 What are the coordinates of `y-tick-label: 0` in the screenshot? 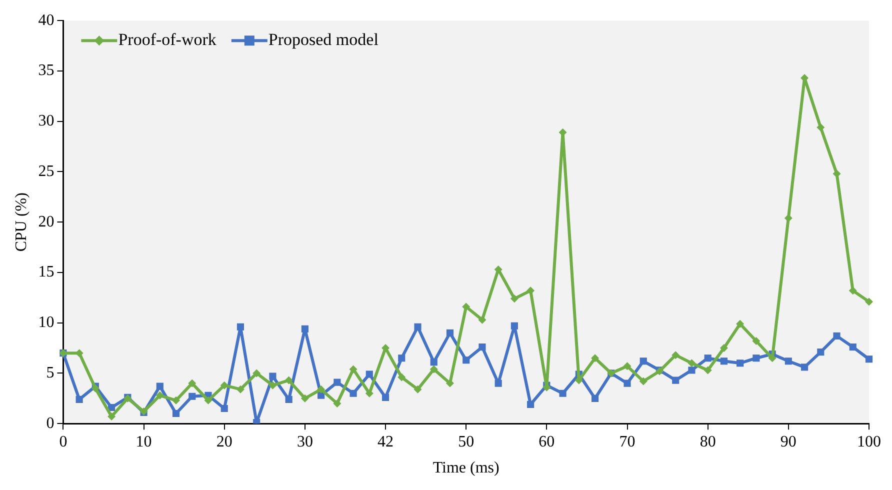 It's located at (50, 423).